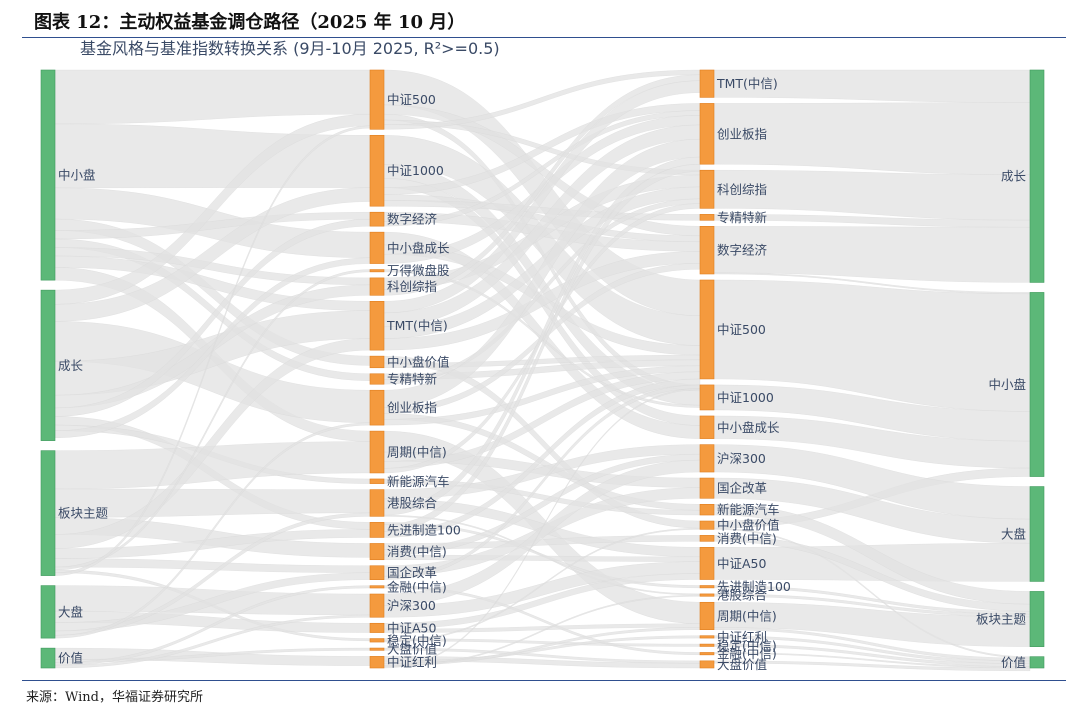 The image size is (1080, 712). I want to click on figure-title: 图表 12：主动权益基金调仓路径（2025 年 10 月）, so click(250, 22).